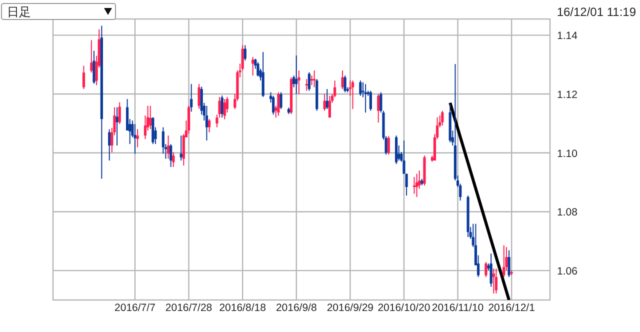  What do you see at coordinates (512, 308) in the screenshot?
I see `x-tick-label: 2016/12/1` at bounding box center [512, 308].